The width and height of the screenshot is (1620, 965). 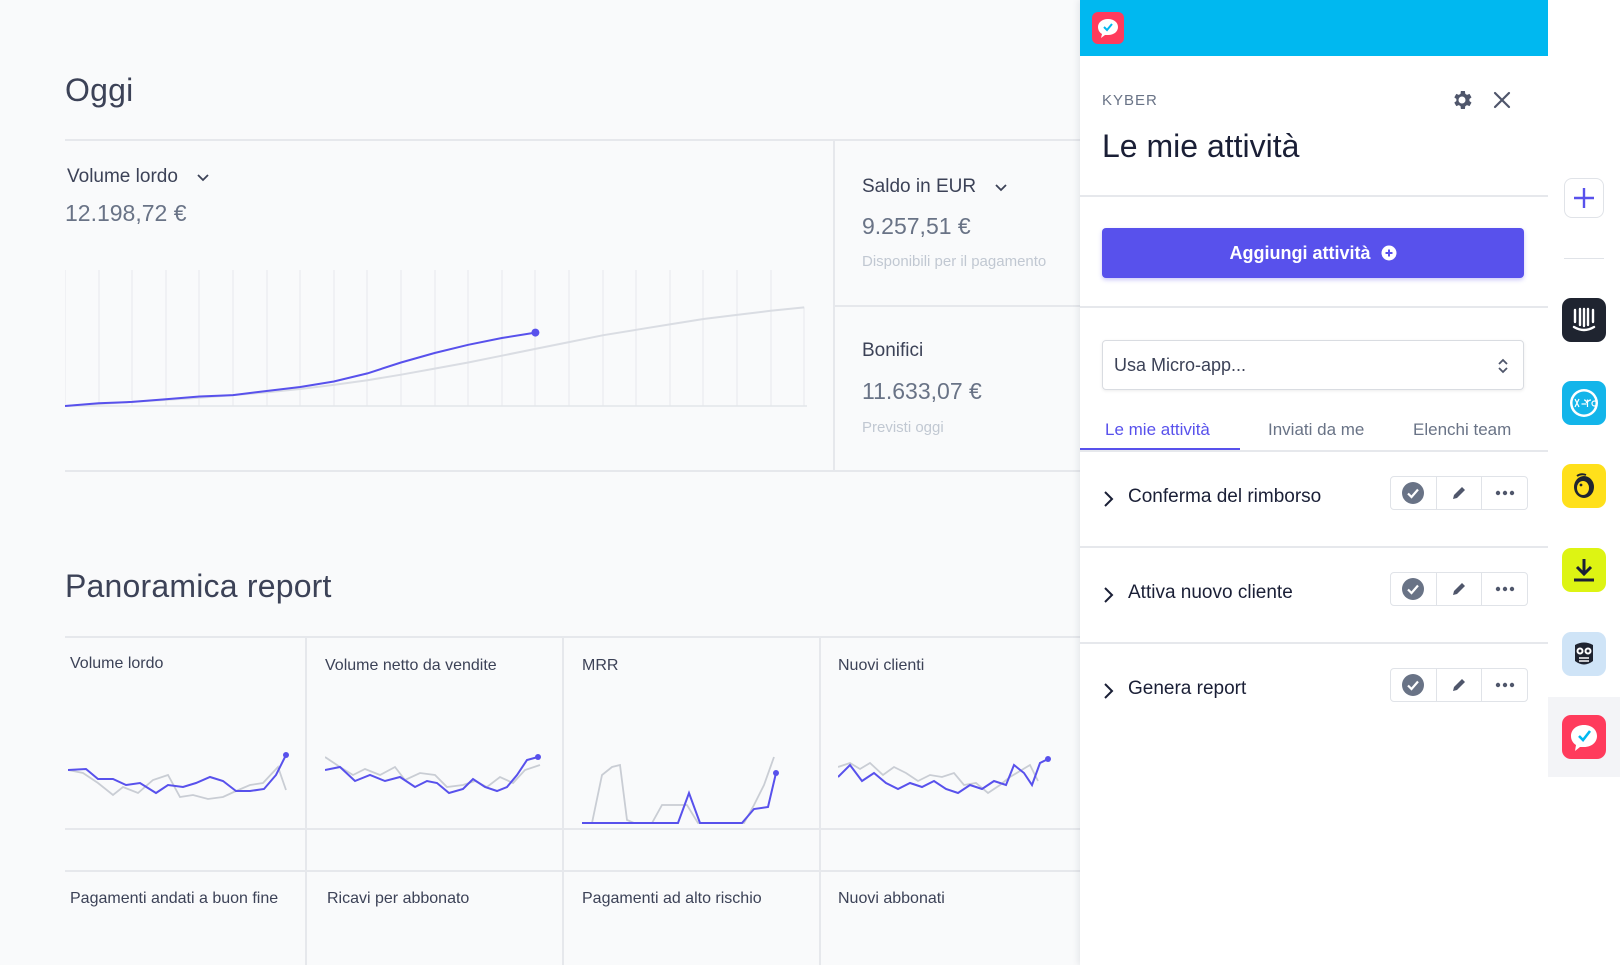 What do you see at coordinates (1130, 100) in the screenshot?
I see `panel-brand: KYBER` at bounding box center [1130, 100].